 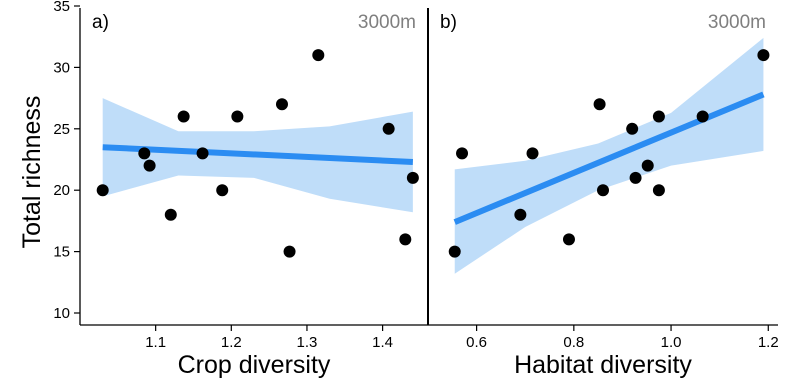 What do you see at coordinates (448, 22) in the screenshot?
I see `panel-b-tag: b)` at bounding box center [448, 22].